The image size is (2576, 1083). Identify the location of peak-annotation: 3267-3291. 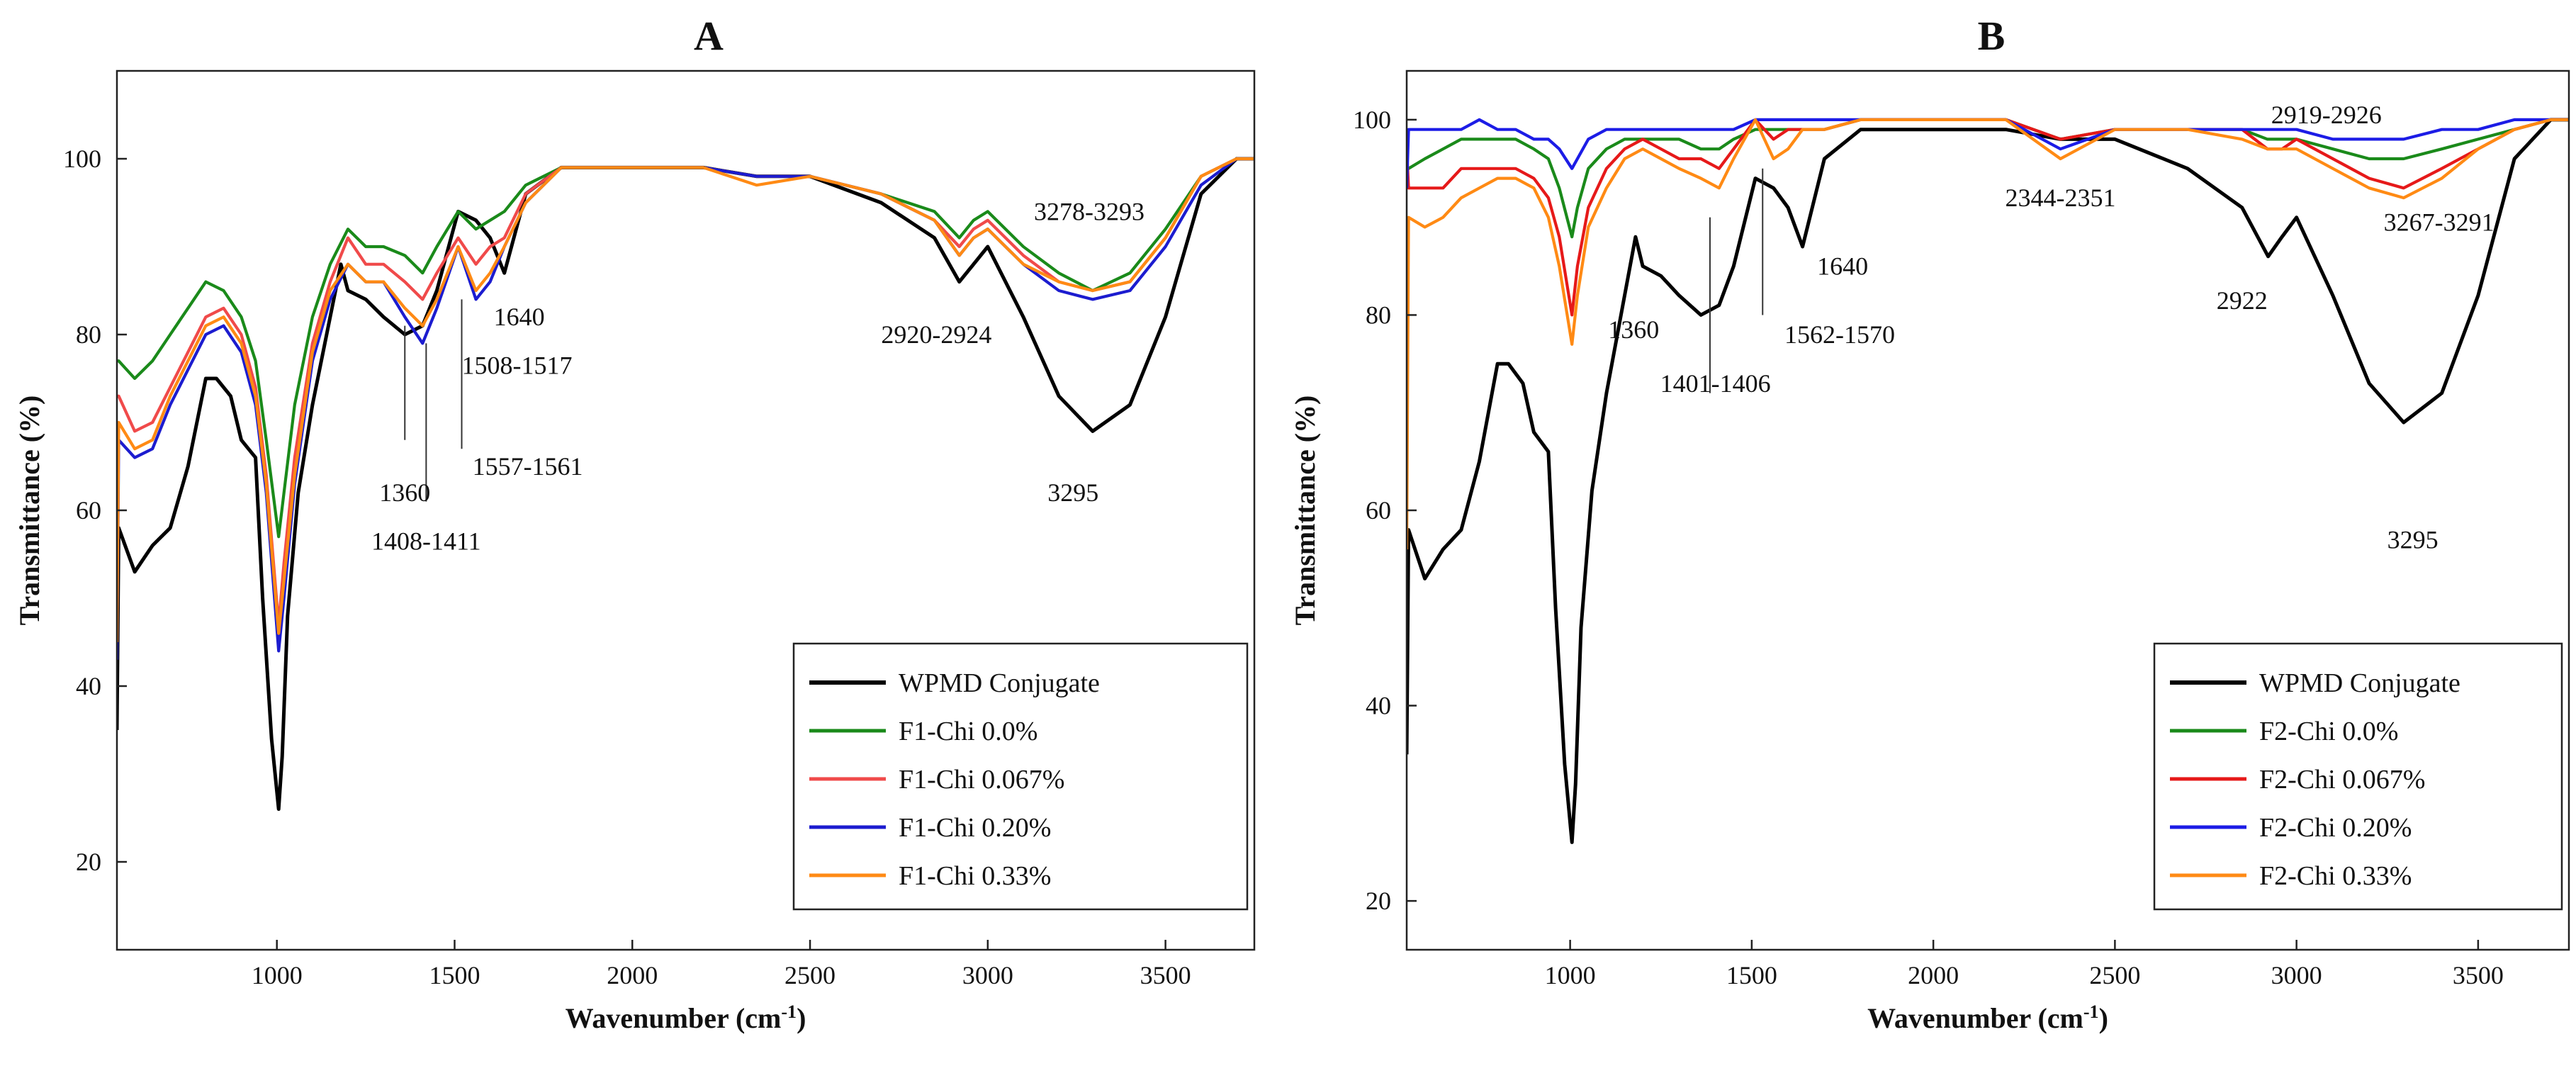
(2439, 222).